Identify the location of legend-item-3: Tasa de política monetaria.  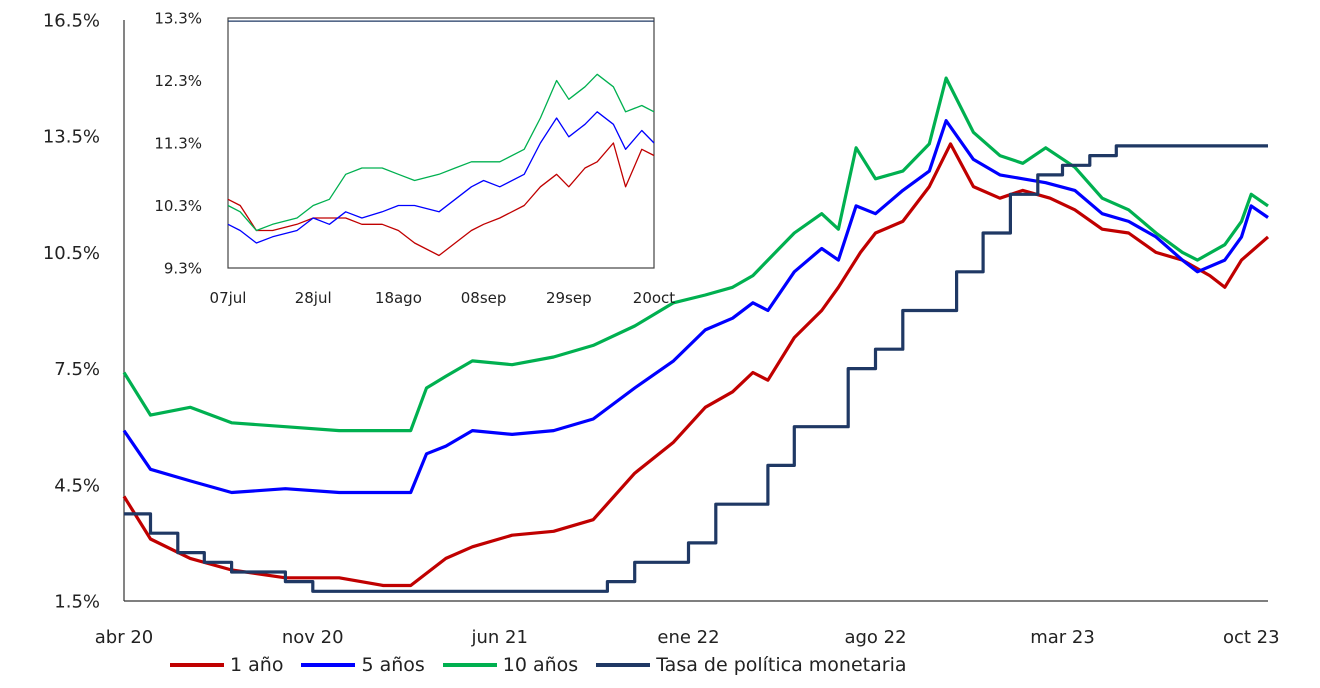
(751, 665).